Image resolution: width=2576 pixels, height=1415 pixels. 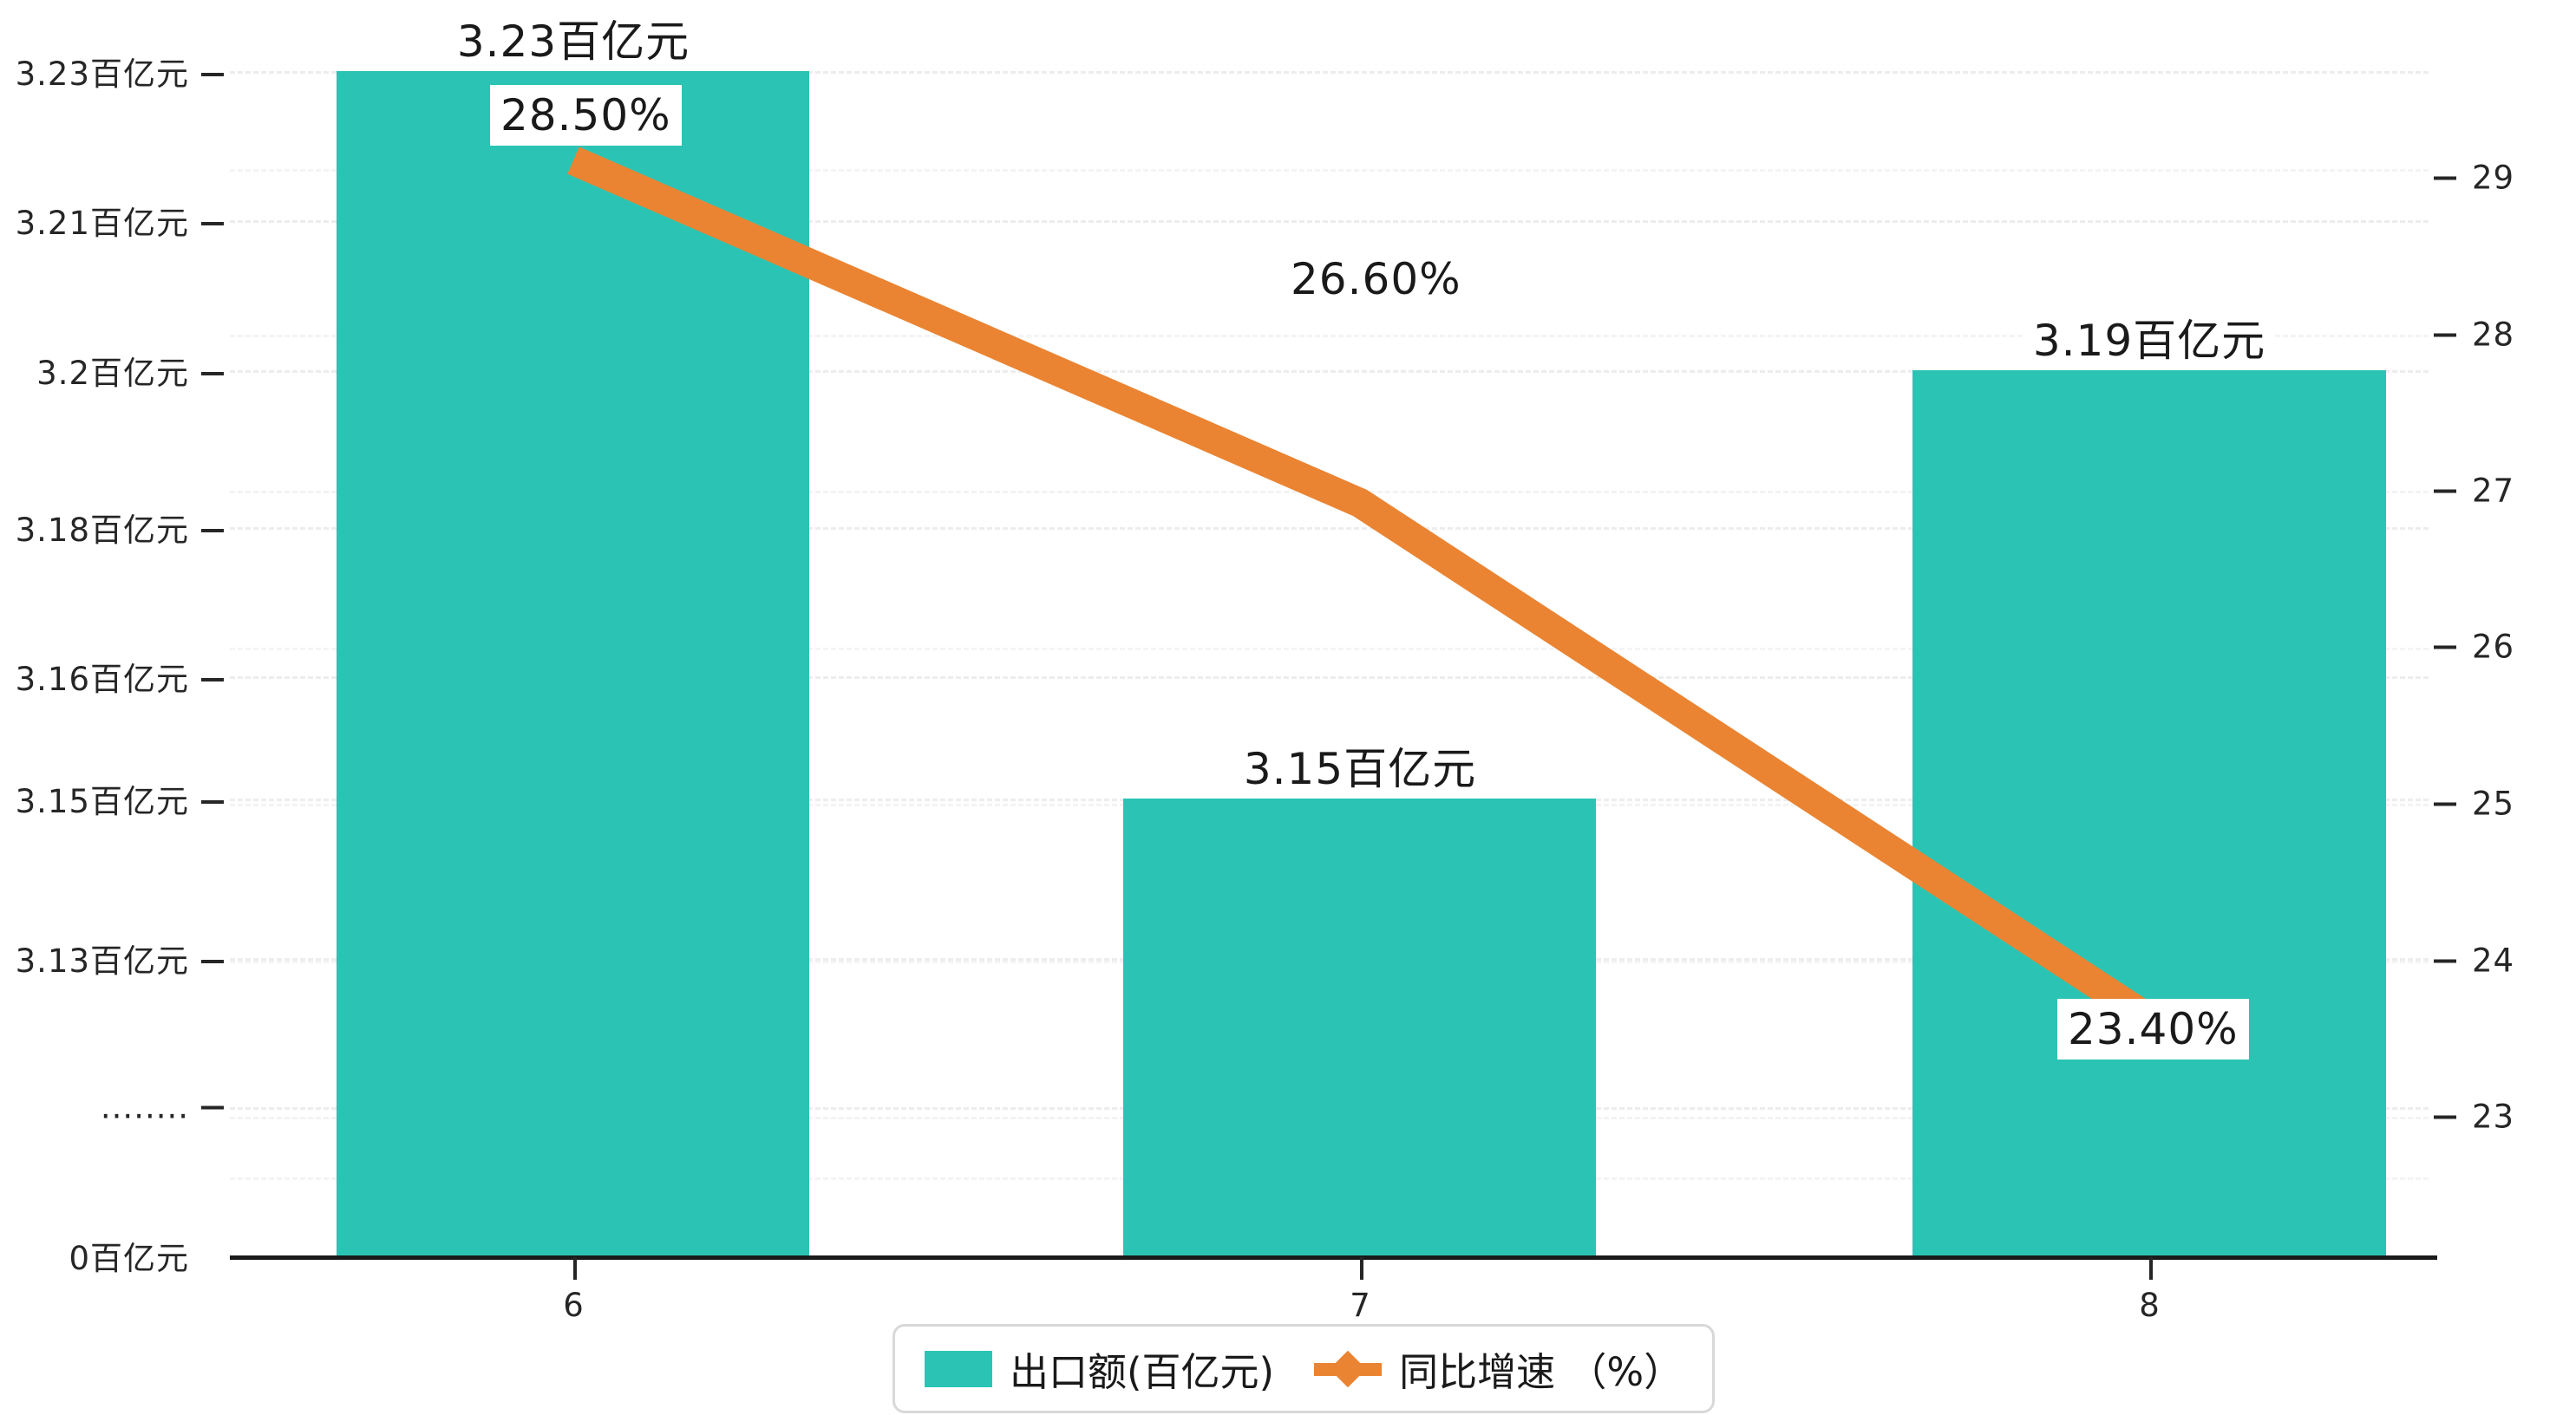 I want to click on xtick-label-6: 6, so click(x=573, y=1305).